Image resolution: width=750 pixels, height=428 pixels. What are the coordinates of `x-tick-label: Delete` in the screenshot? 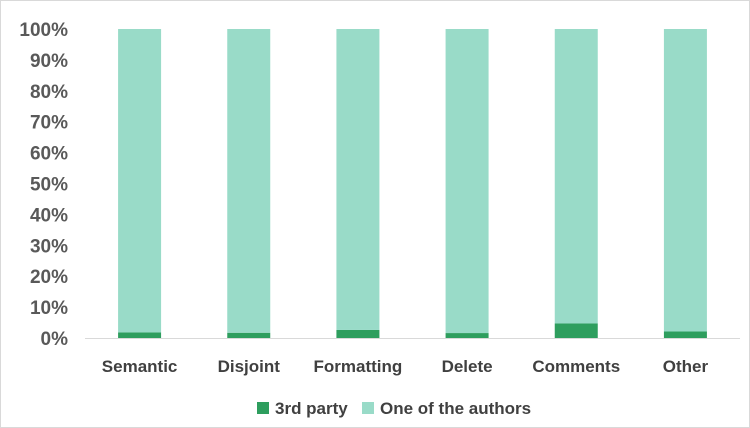 It's located at (467, 366).